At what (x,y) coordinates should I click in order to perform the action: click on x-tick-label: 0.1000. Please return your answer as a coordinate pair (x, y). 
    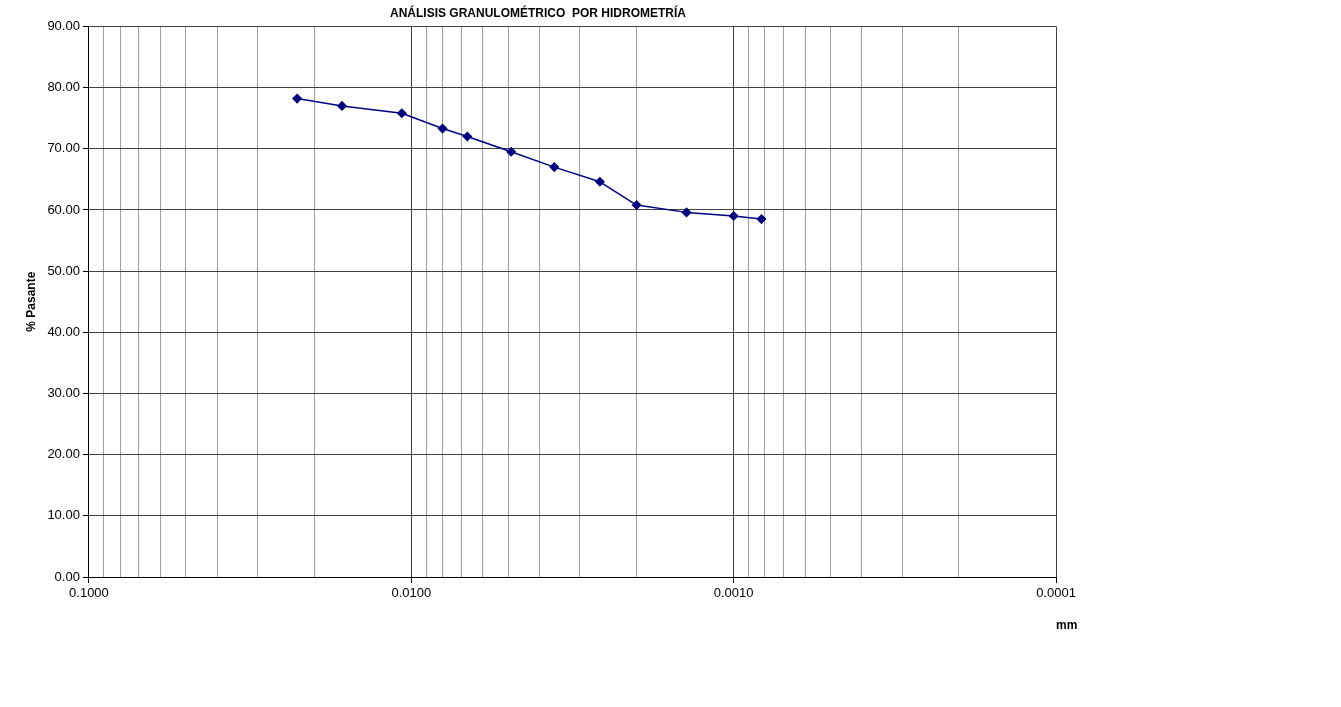
    Looking at the image, I should click on (89, 593).